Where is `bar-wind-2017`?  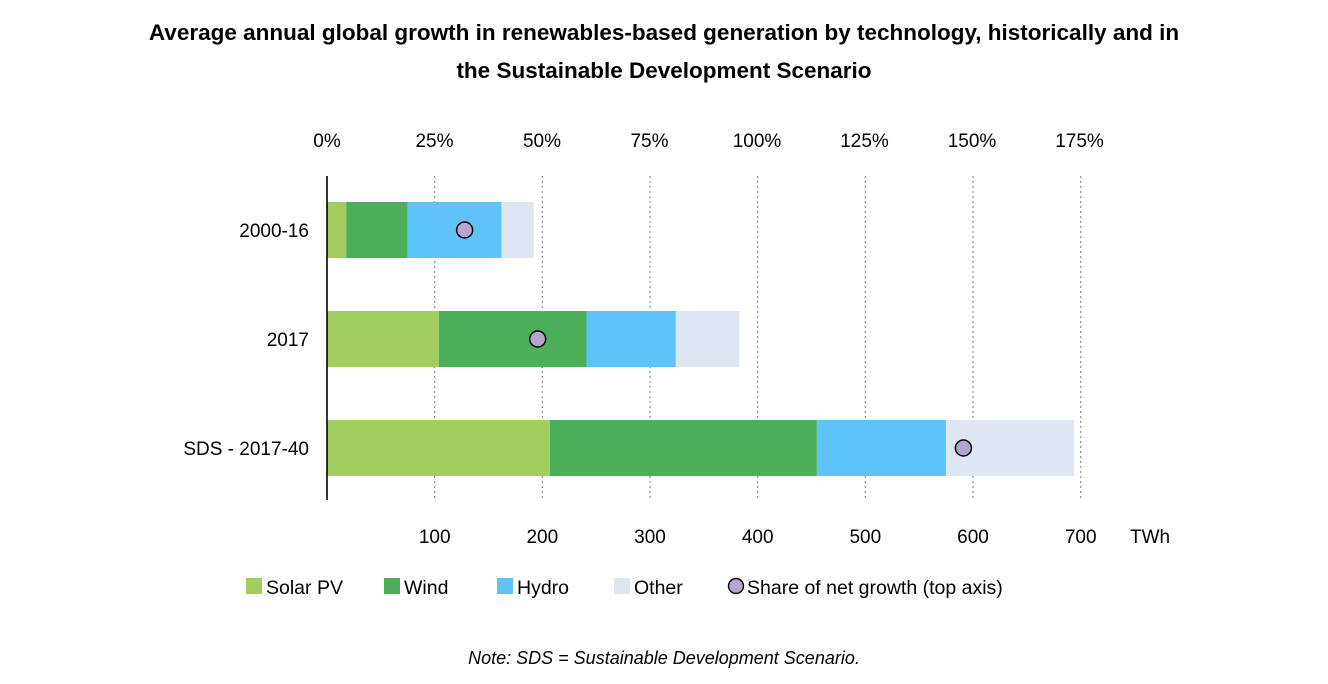
bar-wind-2017 is located at coordinates (512, 339).